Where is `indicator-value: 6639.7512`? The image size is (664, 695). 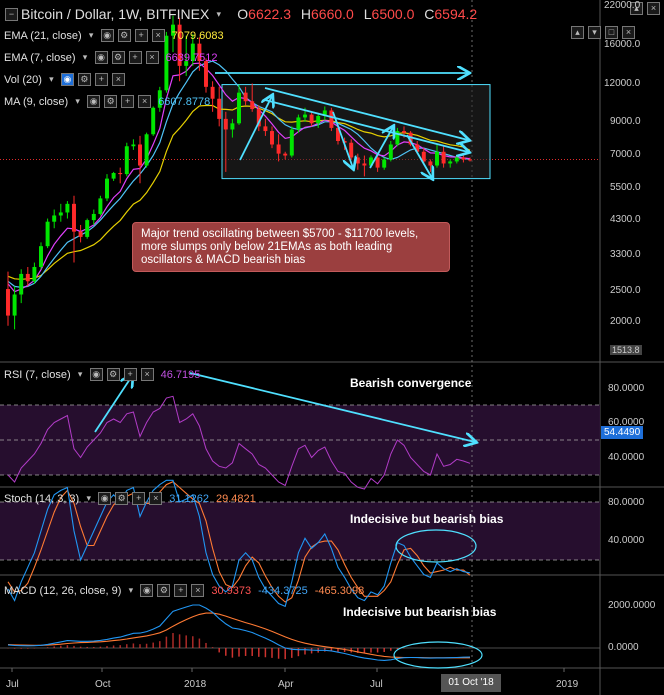 indicator-value: 6639.7512 is located at coordinates (191, 57).